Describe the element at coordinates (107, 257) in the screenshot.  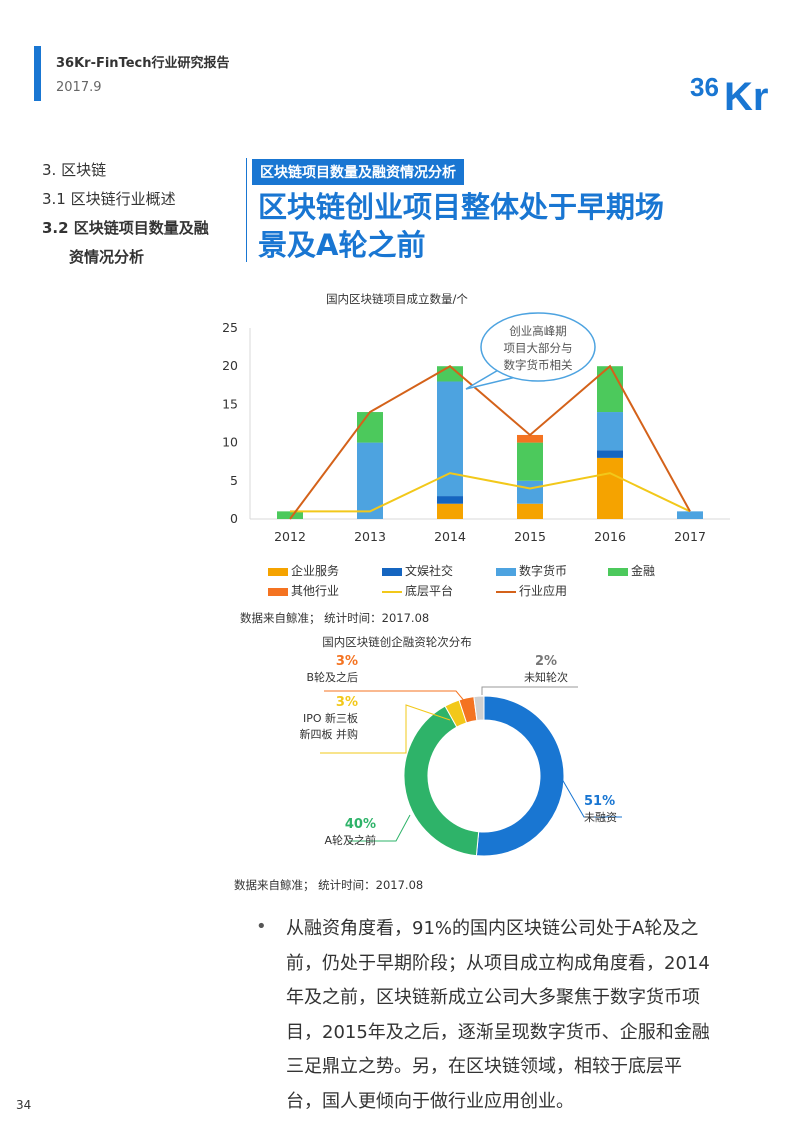
I see `toc-item-active-cont: 资情况分析` at that location.